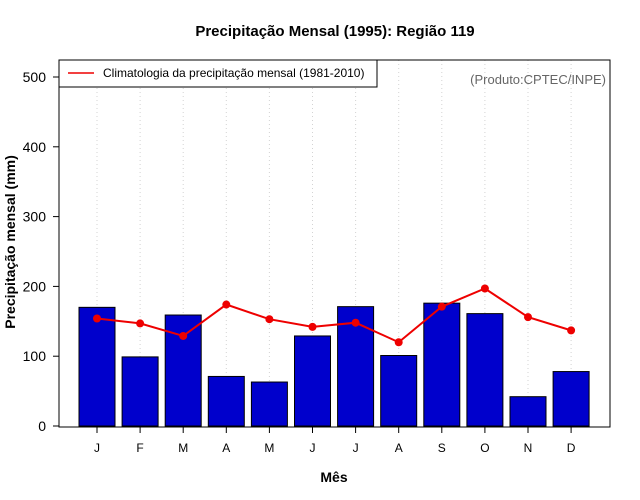 The height and width of the screenshot is (500, 640). Describe the element at coordinates (334, 31) in the screenshot. I see `chart-title: Precipitação Mensal (1995): Região 119` at that location.